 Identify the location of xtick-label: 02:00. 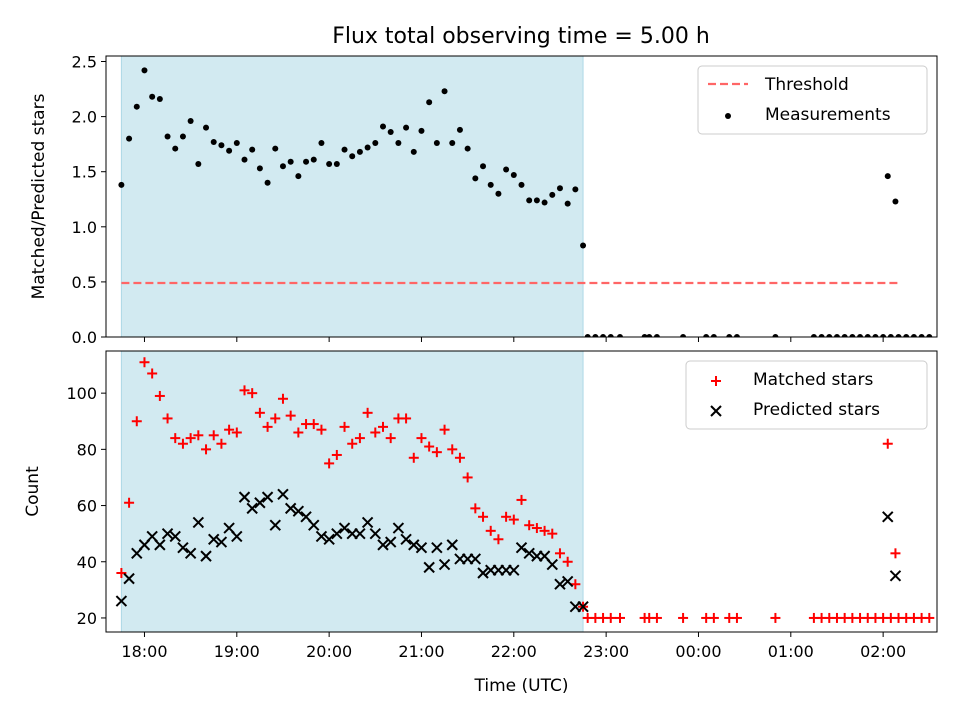
(883, 651).